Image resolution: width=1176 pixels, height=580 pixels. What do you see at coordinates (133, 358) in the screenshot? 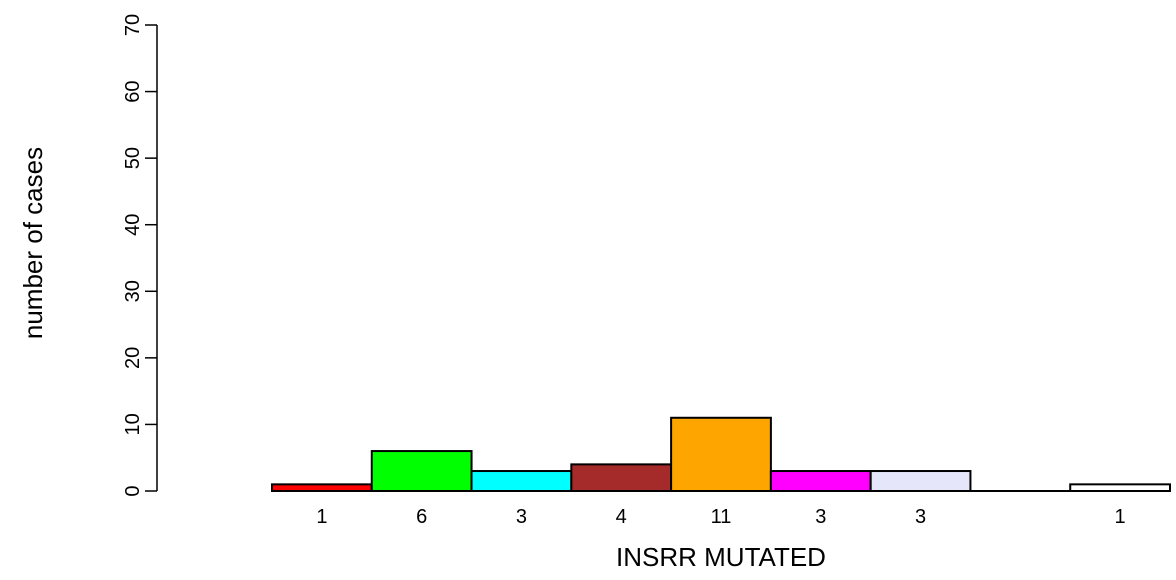
I see `y-tick-label: 20` at bounding box center [133, 358].